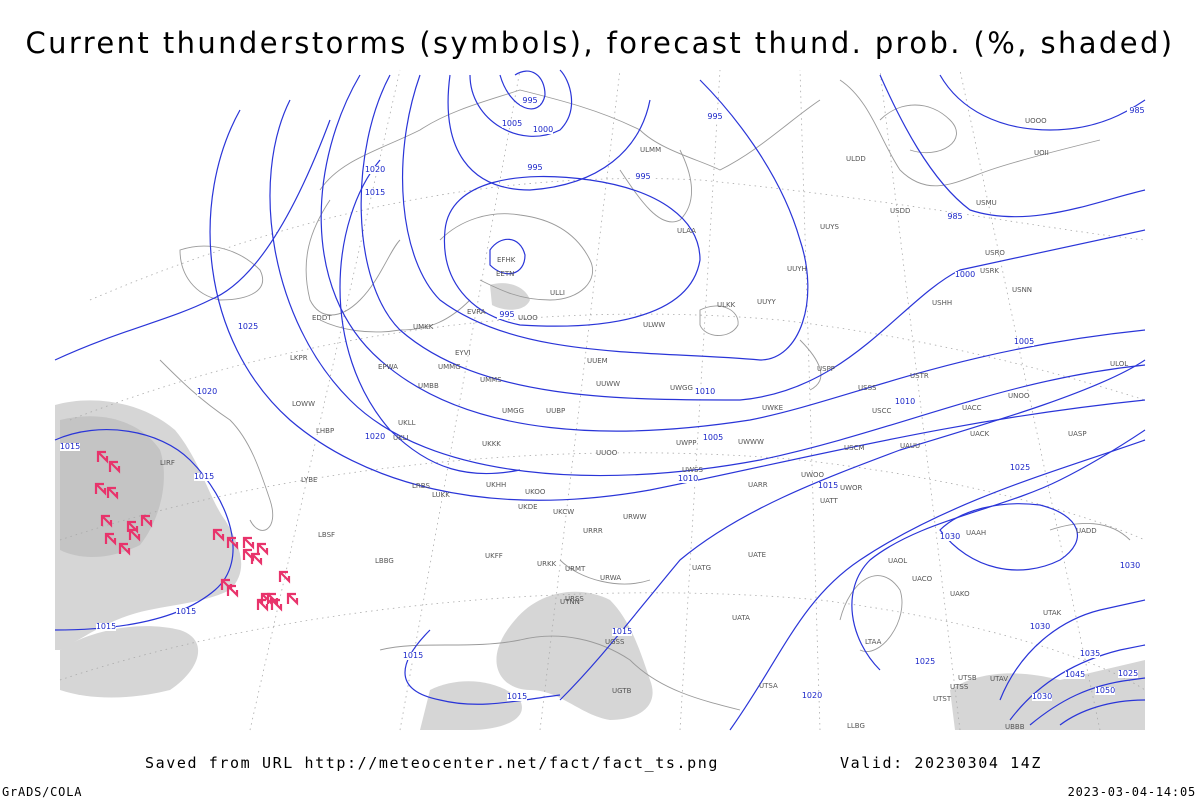  What do you see at coordinates (528, 318) in the screenshot?
I see `station-code: ULOO` at bounding box center [528, 318].